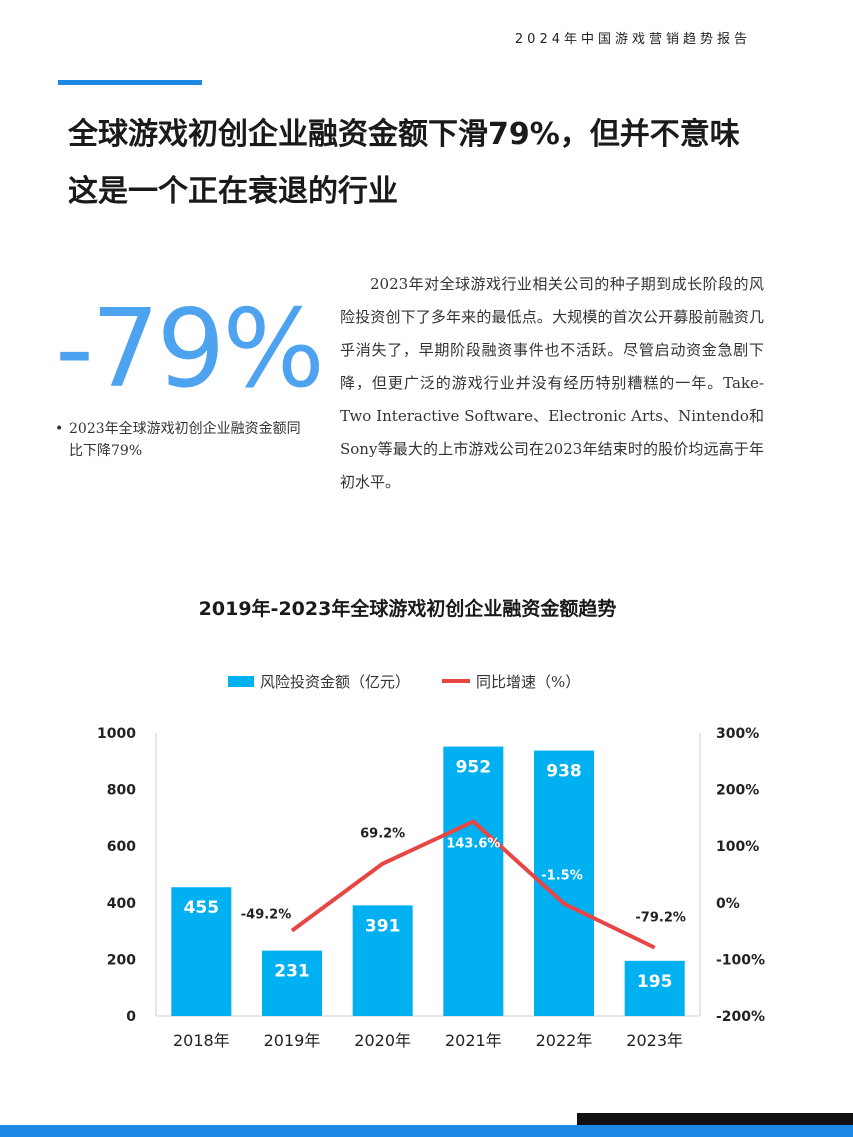 The width and height of the screenshot is (853, 1137). I want to click on bar-data-label: 455, so click(202, 908).